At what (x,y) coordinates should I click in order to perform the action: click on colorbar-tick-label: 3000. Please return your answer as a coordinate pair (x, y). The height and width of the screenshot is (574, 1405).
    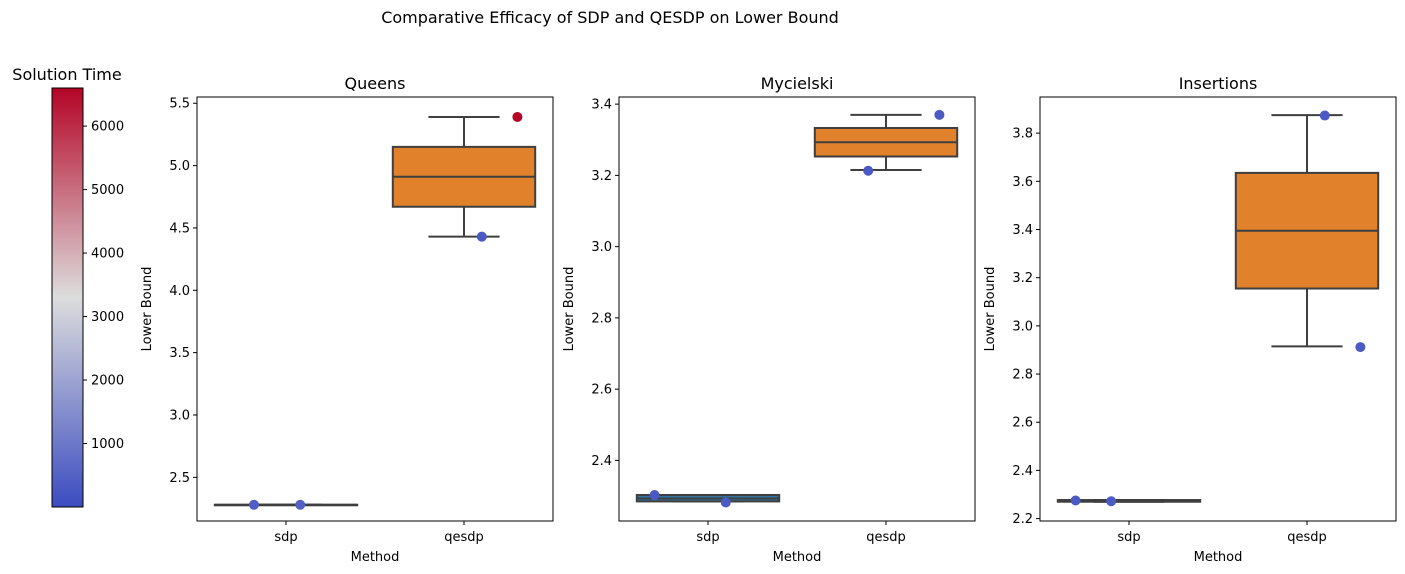
    Looking at the image, I should click on (107, 317).